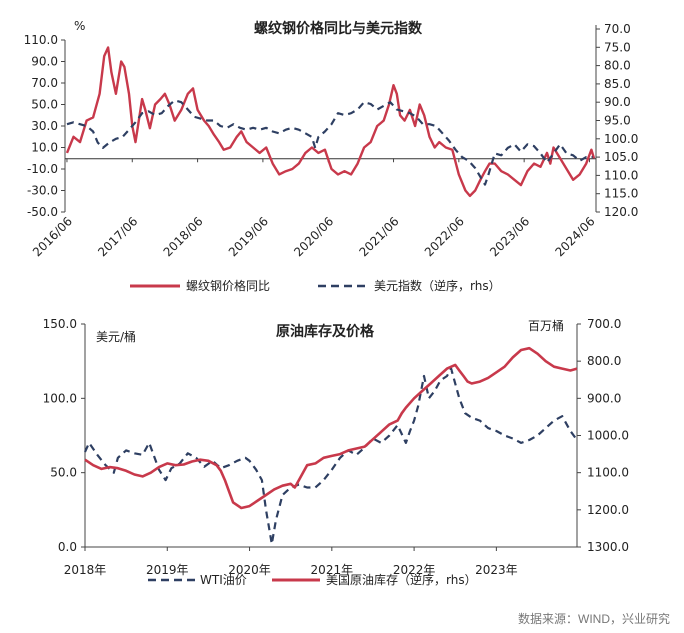 This screenshot has height=633, width=684. I want to click on chart-2-x-tick-label: 2019年, so click(167, 570).